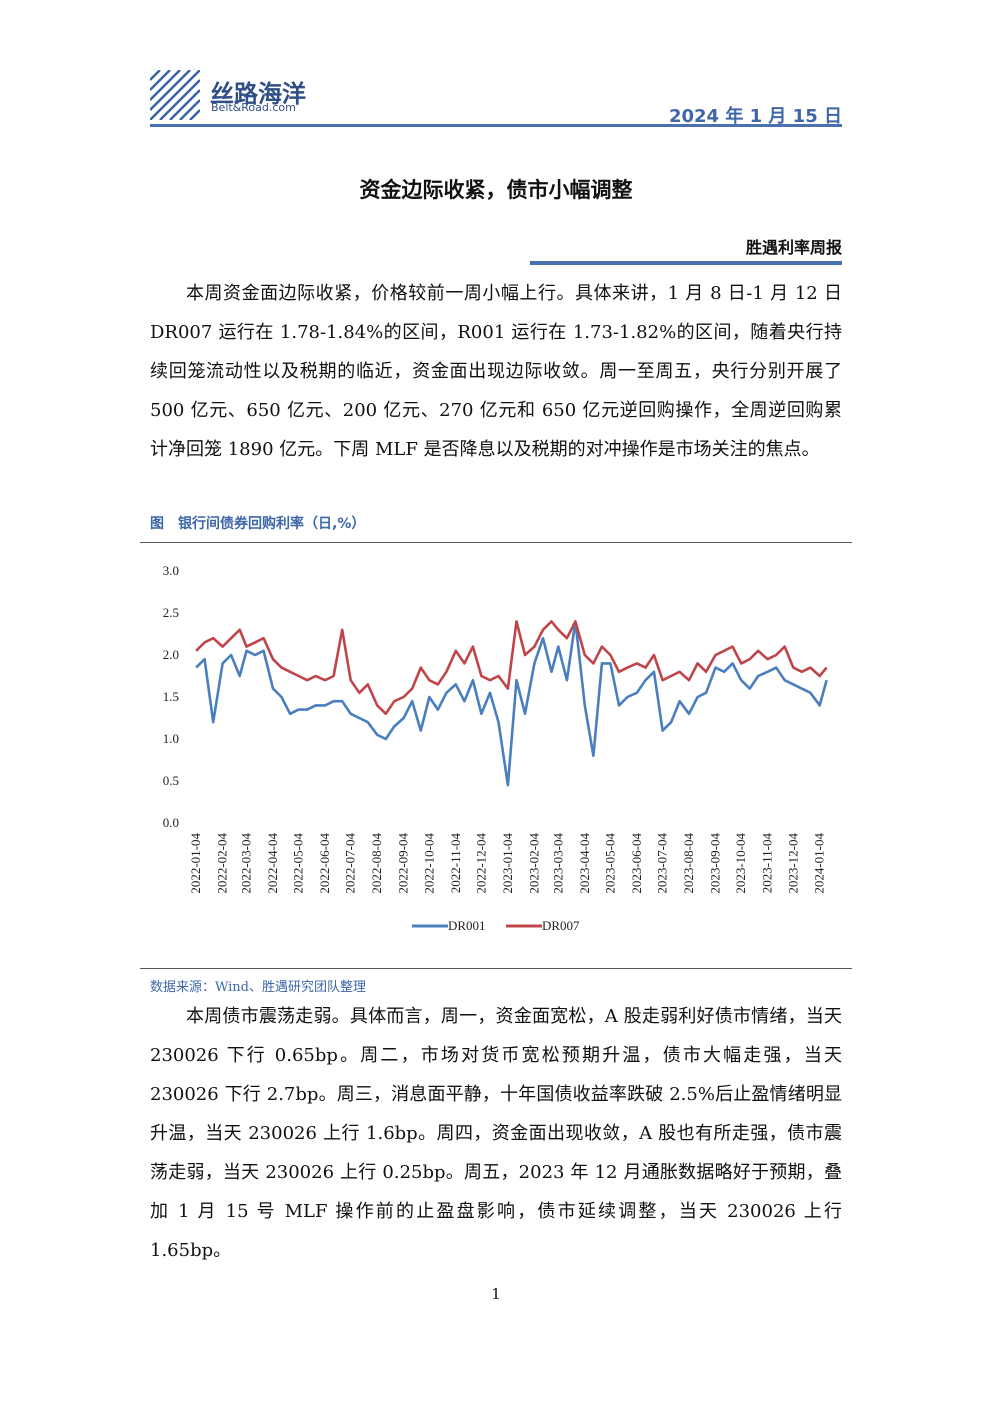  What do you see at coordinates (171, 780) in the screenshot?
I see `y-tick-label: 0.5` at bounding box center [171, 780].